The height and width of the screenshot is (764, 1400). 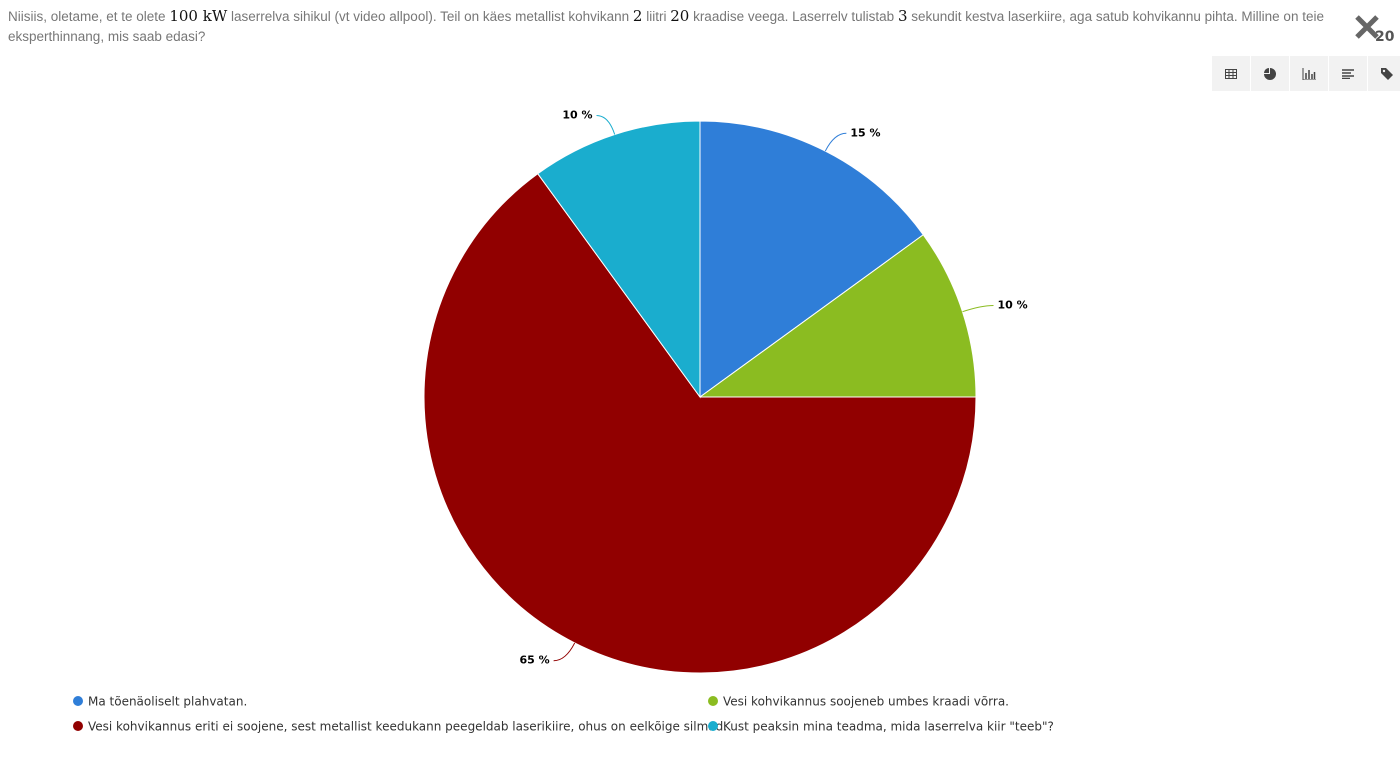 I want to click on close-button, so click(x=1367, y=27).